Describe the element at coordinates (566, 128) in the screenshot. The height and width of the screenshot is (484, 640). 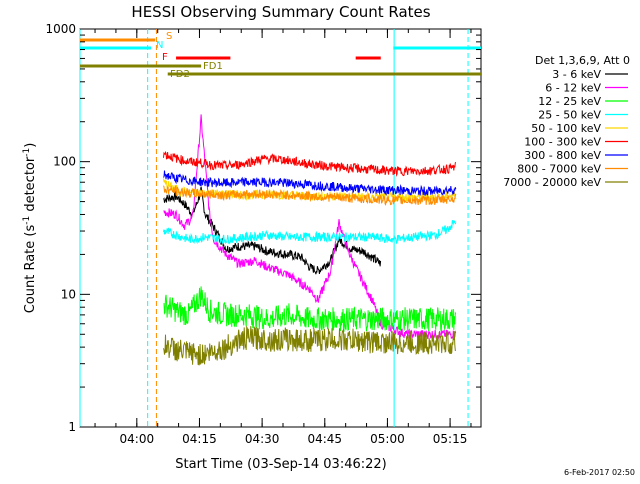
I see `legend-label: 50 - 100 keV` at that location.